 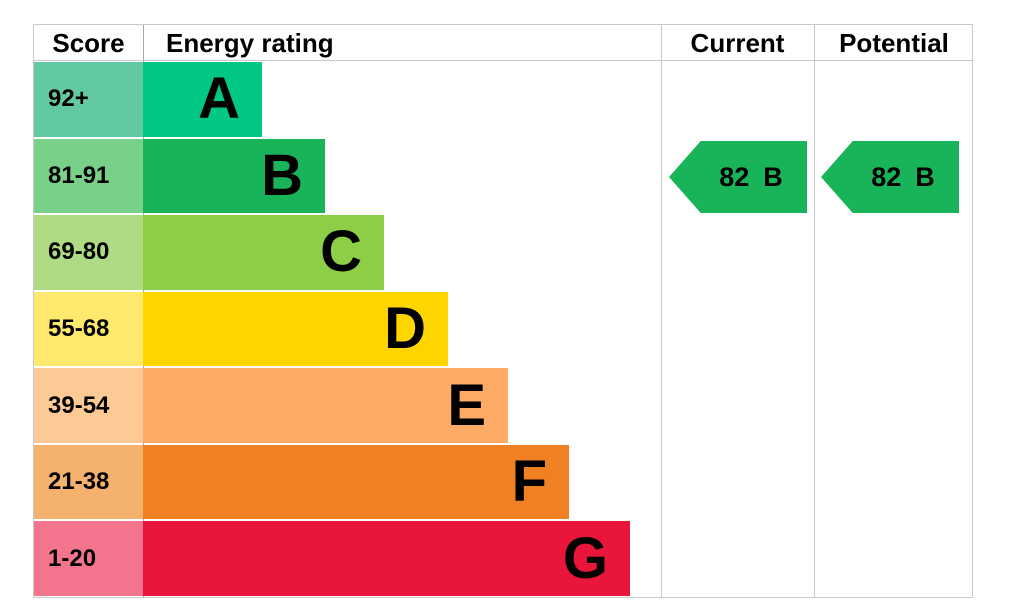 What do you see at coordinates (386, 559) in the screenshot?
I see `band-bar-g: G` at bounding box center [386, 559].